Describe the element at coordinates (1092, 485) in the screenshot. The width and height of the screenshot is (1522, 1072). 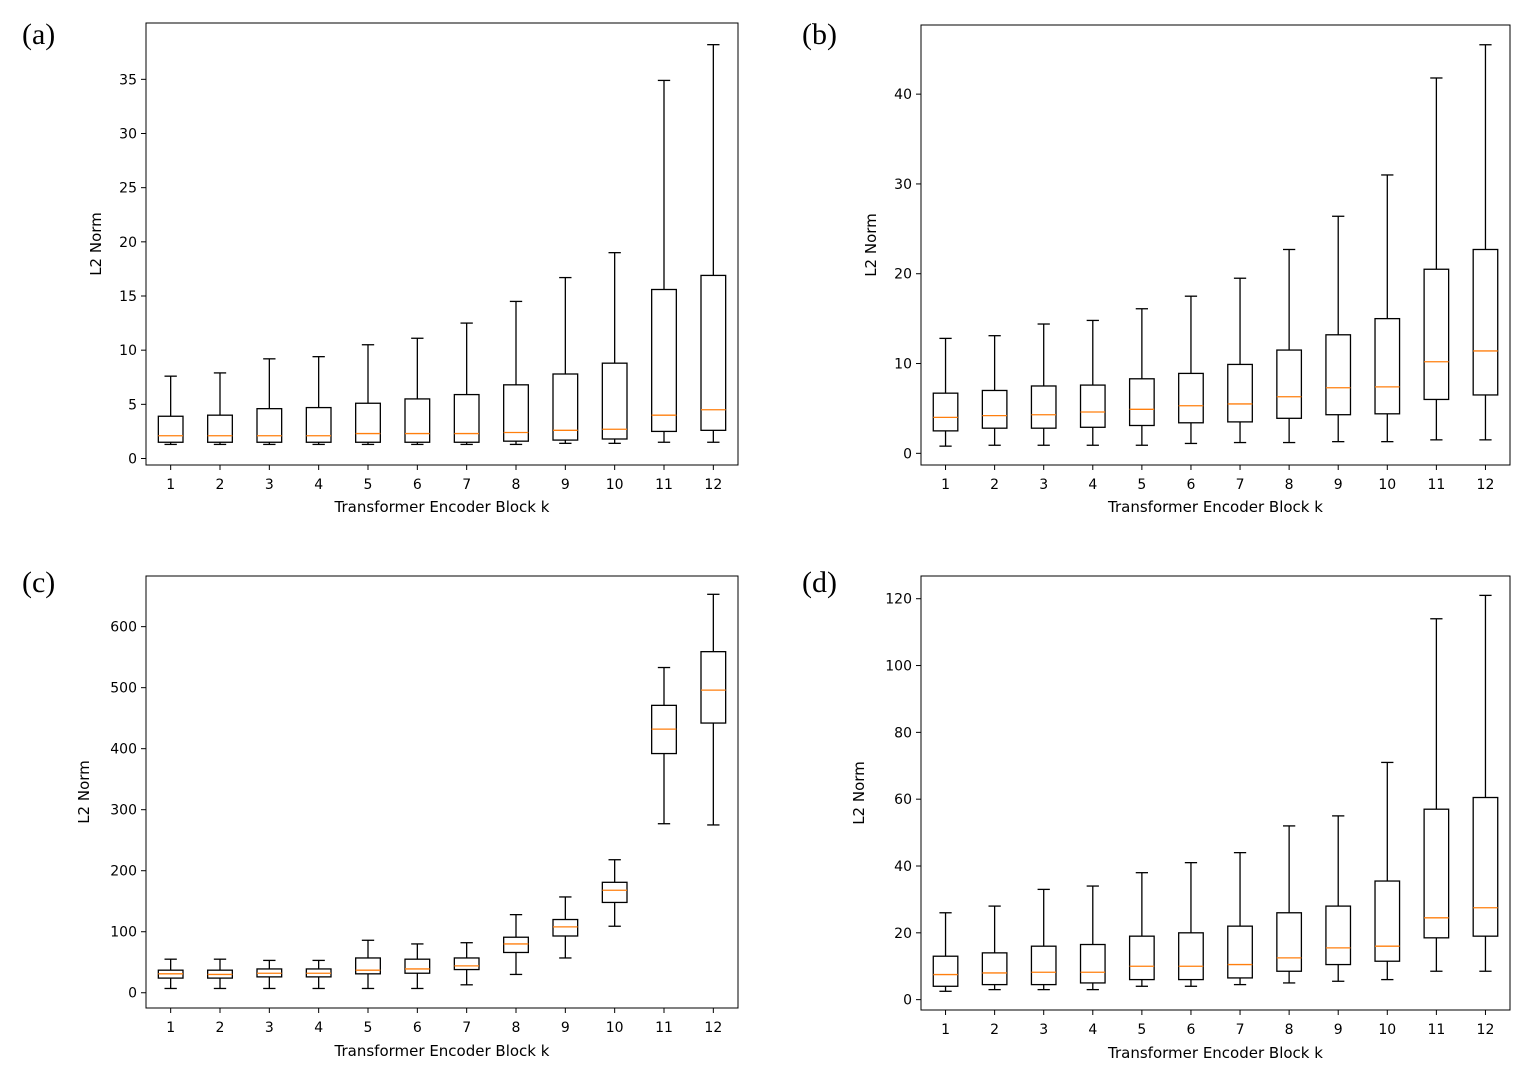
I see `x-tick-label: 4` at that location.